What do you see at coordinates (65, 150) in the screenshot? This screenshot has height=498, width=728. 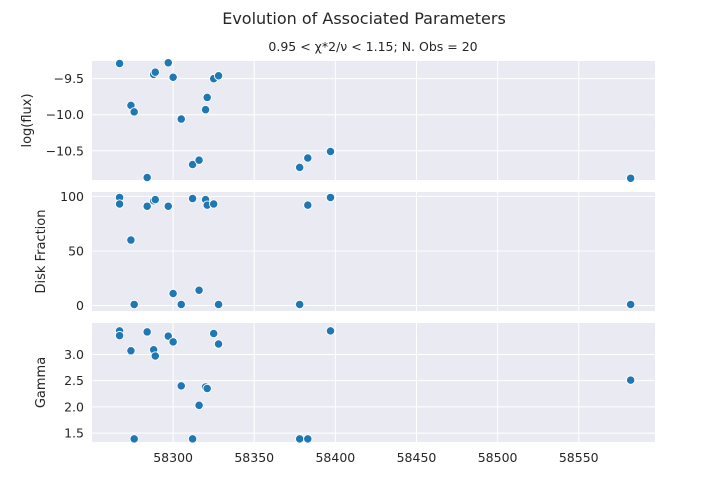 I see `y-tick-label: −10.5` at bounding box center [65, 150].